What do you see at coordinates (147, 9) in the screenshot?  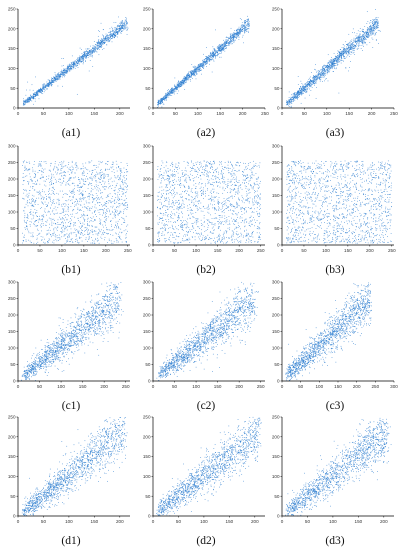 I see `y-tick-label: 250` at bounding box center [147, 9].